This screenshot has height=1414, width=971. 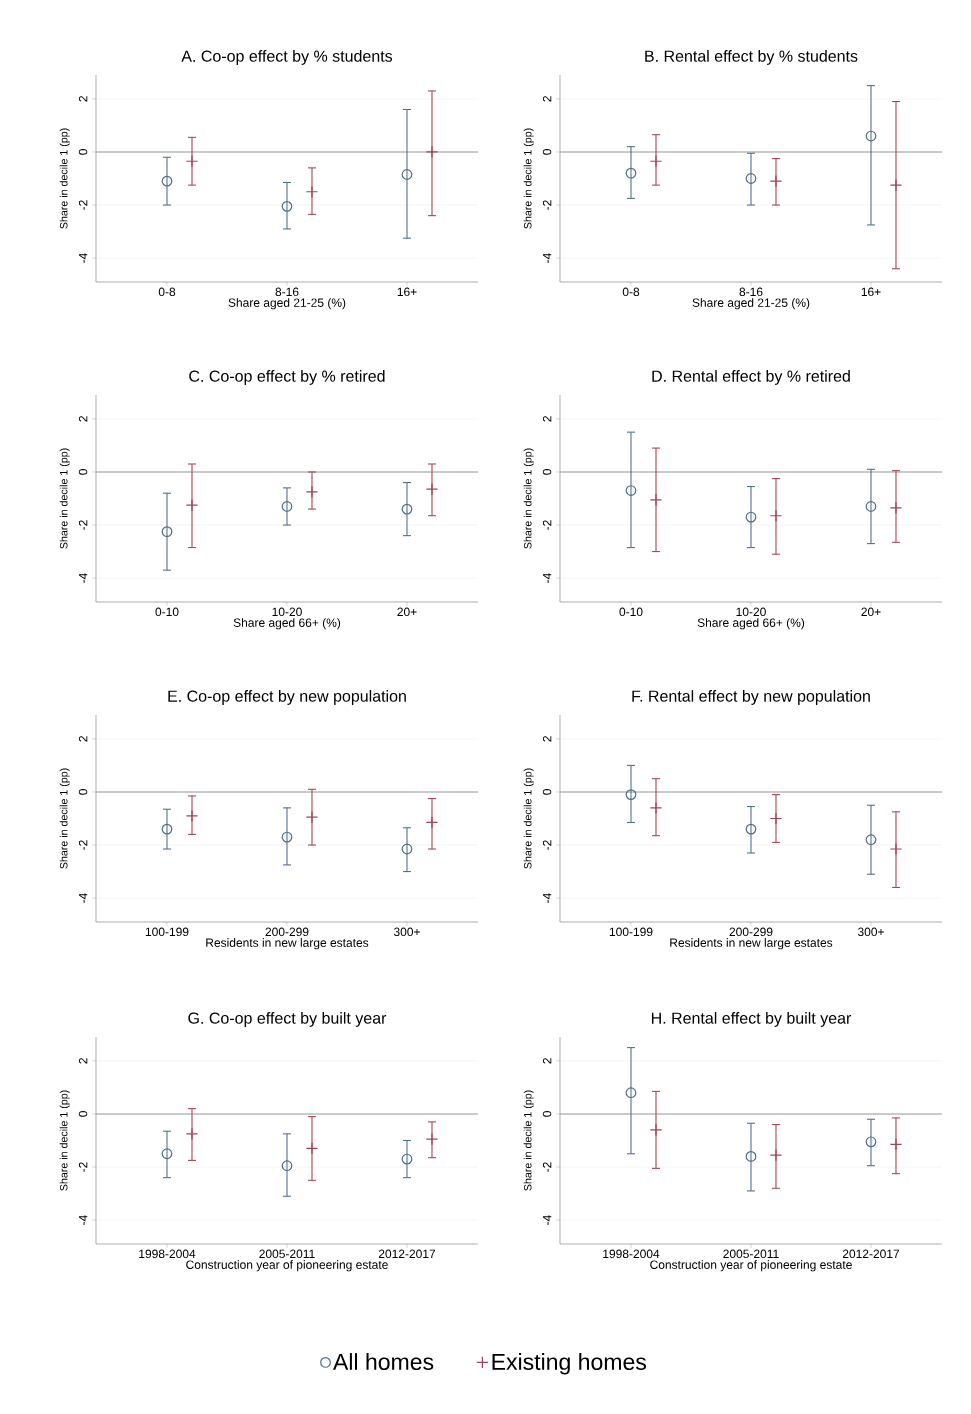 I want to click on chart-title: C. Co-op effect by % retired, so click(x=287, y=377).